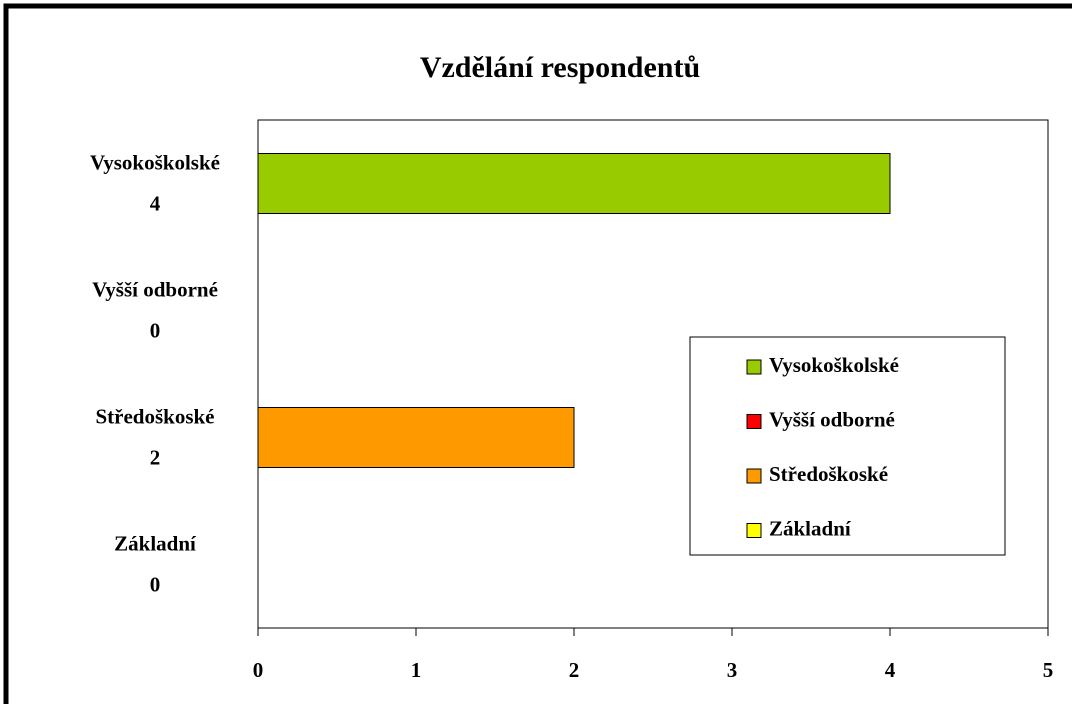 This screenshot has width=1072, height=704. What do you see at coordinates (155, 543) in the screenshot?
I see `y-tick-label: Základní` at bounding box center [155, 543].